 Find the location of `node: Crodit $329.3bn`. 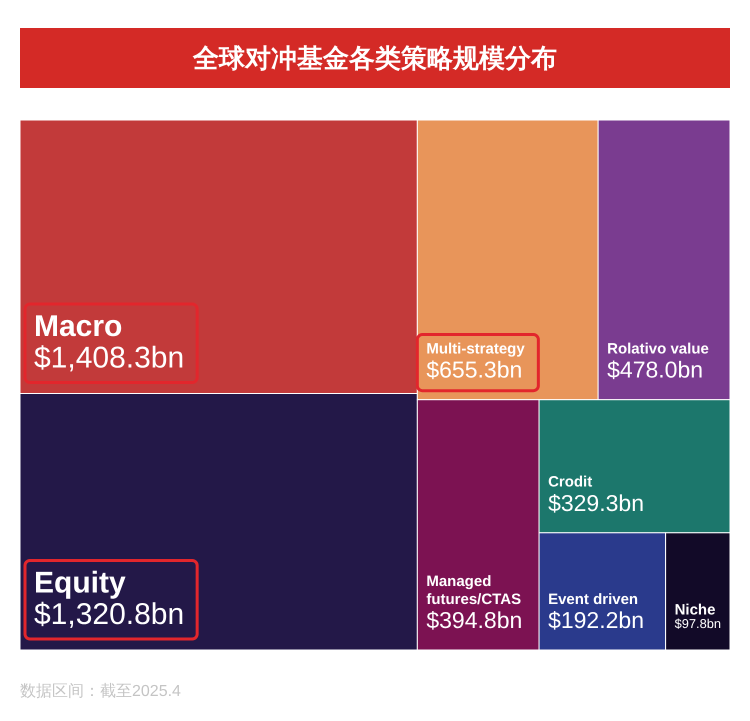

node: Crodit $329.3bn is located at coordinates (634, 466).